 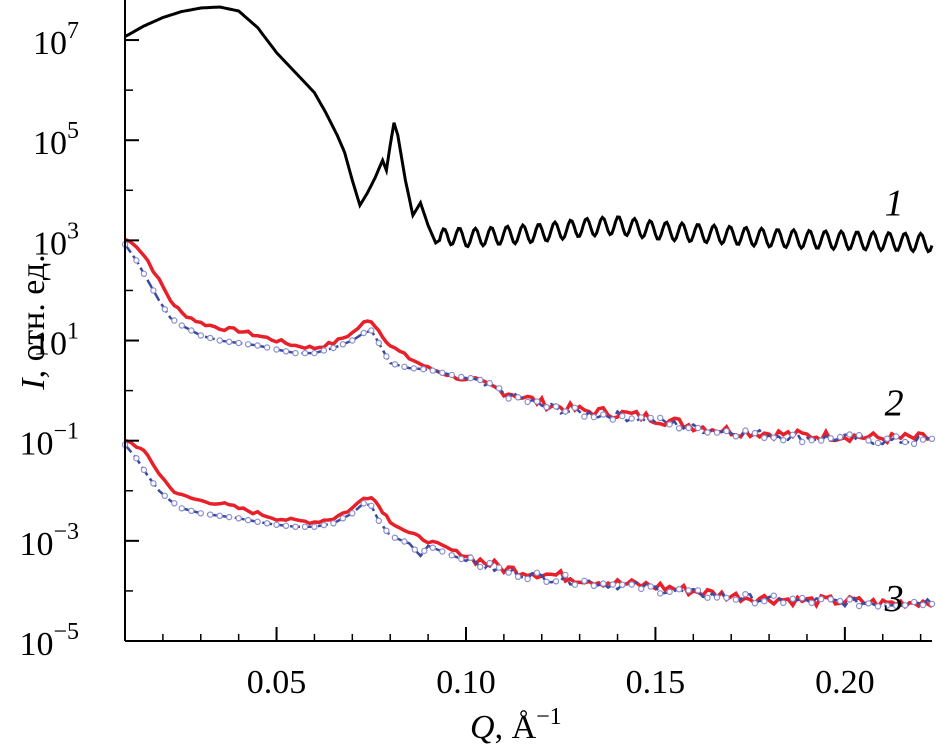 I want to click on y-tick-label: 10³, so click(x=56, y=240).